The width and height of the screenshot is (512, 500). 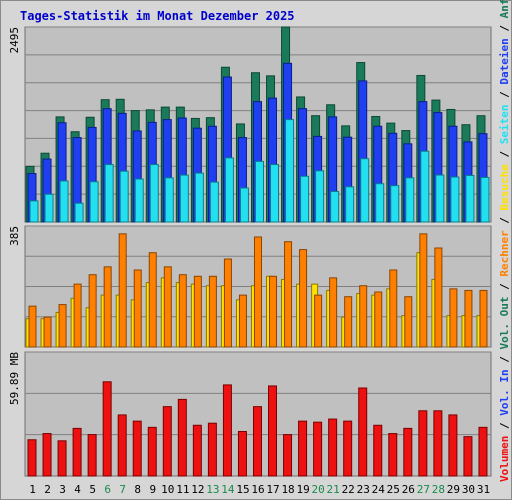 I want to click on legend-part-12: Dateien, so click(x=504, y=61).